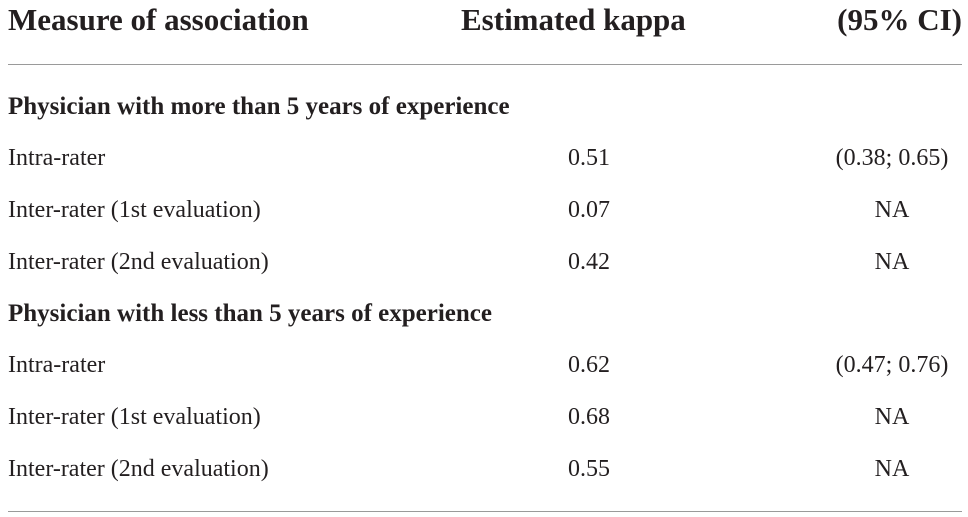 This screenshot has width=968, height=517. I want to click on row-kappa: 0.42, so click(589, 262).